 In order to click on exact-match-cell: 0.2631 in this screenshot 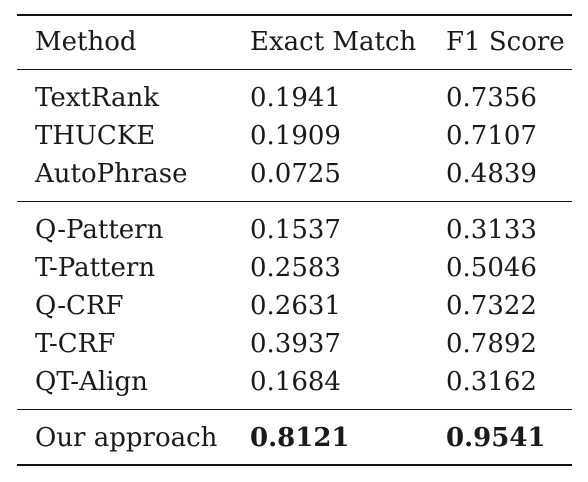, I will do `click(295, 306)`.